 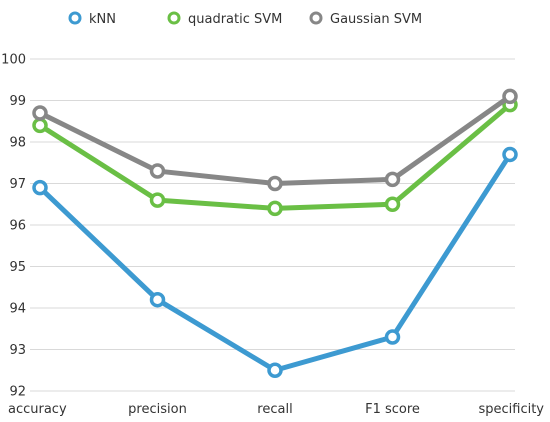 I want to click on y-tick-label: 94, so click(x=17, y=309).